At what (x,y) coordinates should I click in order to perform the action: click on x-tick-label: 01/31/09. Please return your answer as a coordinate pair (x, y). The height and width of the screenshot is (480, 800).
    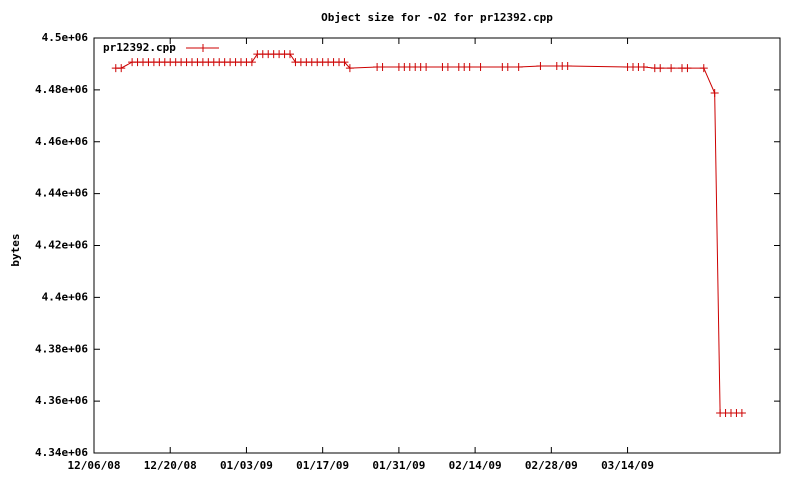
    Looking at the image, I should click on (398, 465).